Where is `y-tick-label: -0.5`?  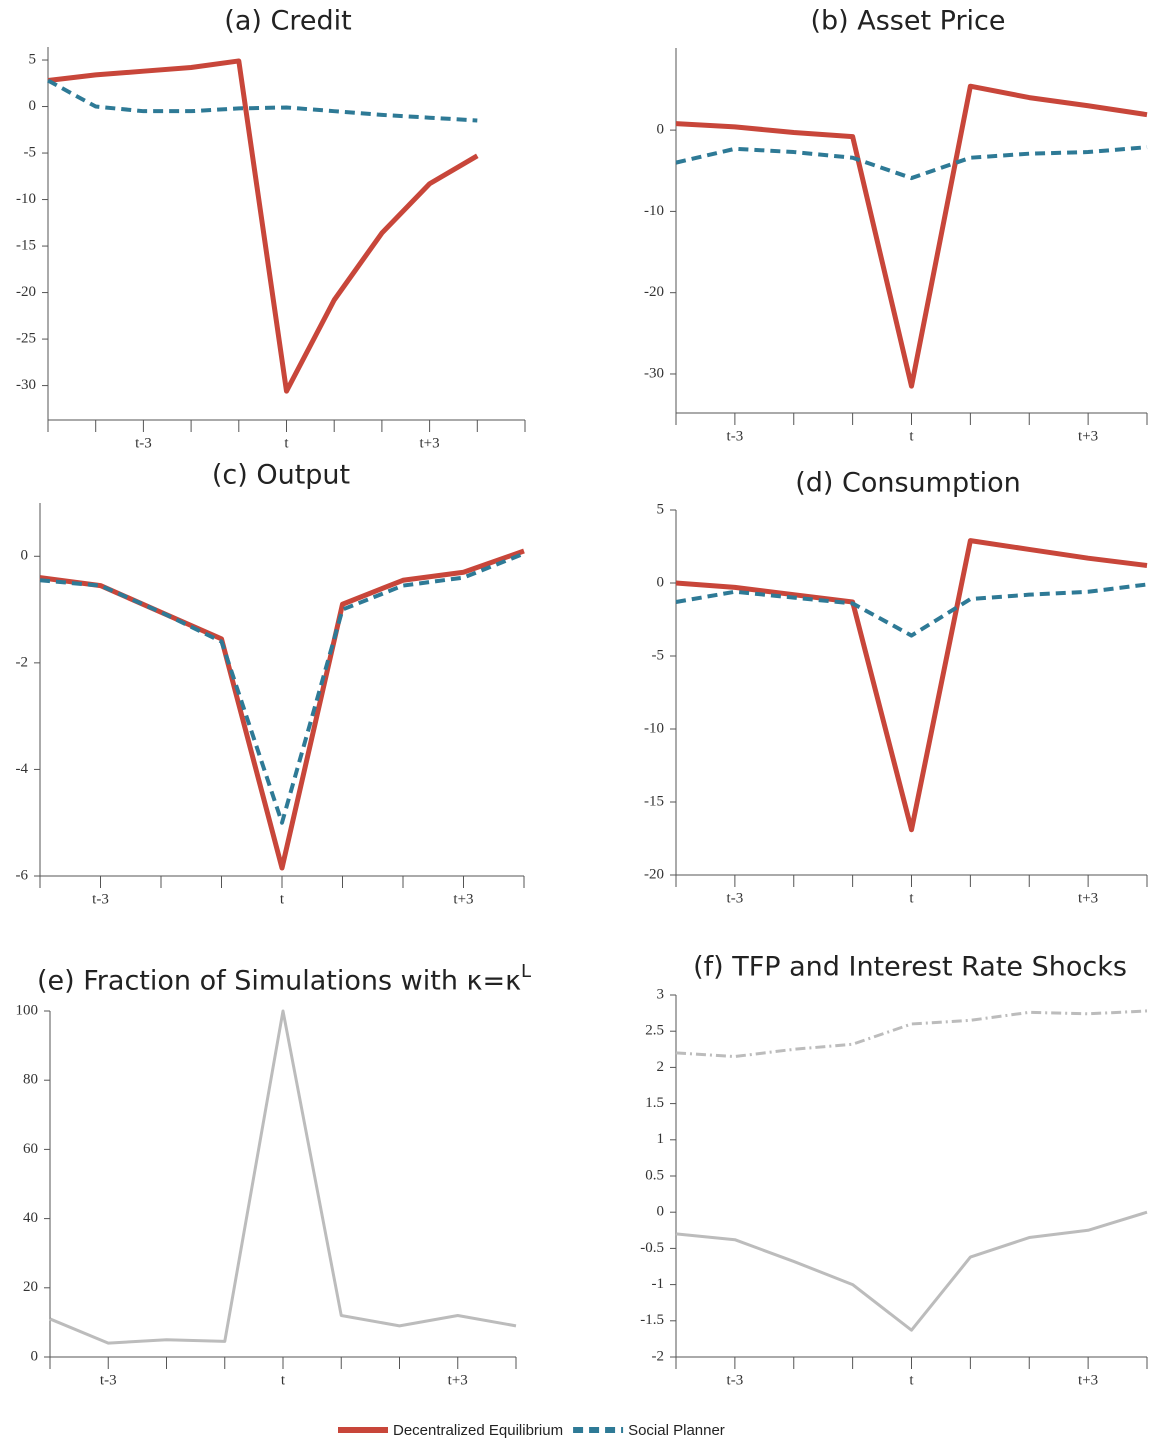 y-tick-label: -0.5 is located at coordinates (652, 1248).